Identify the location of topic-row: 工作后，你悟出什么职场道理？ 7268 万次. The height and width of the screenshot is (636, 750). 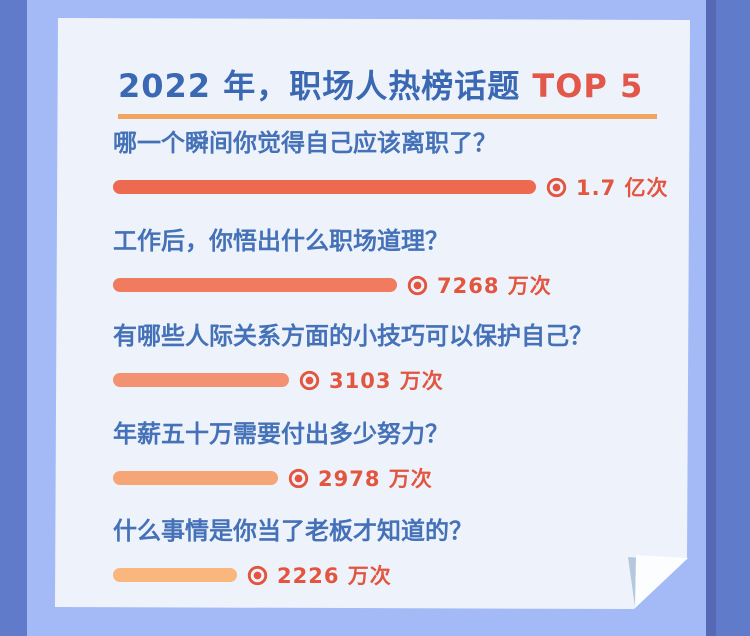
(398, 263).